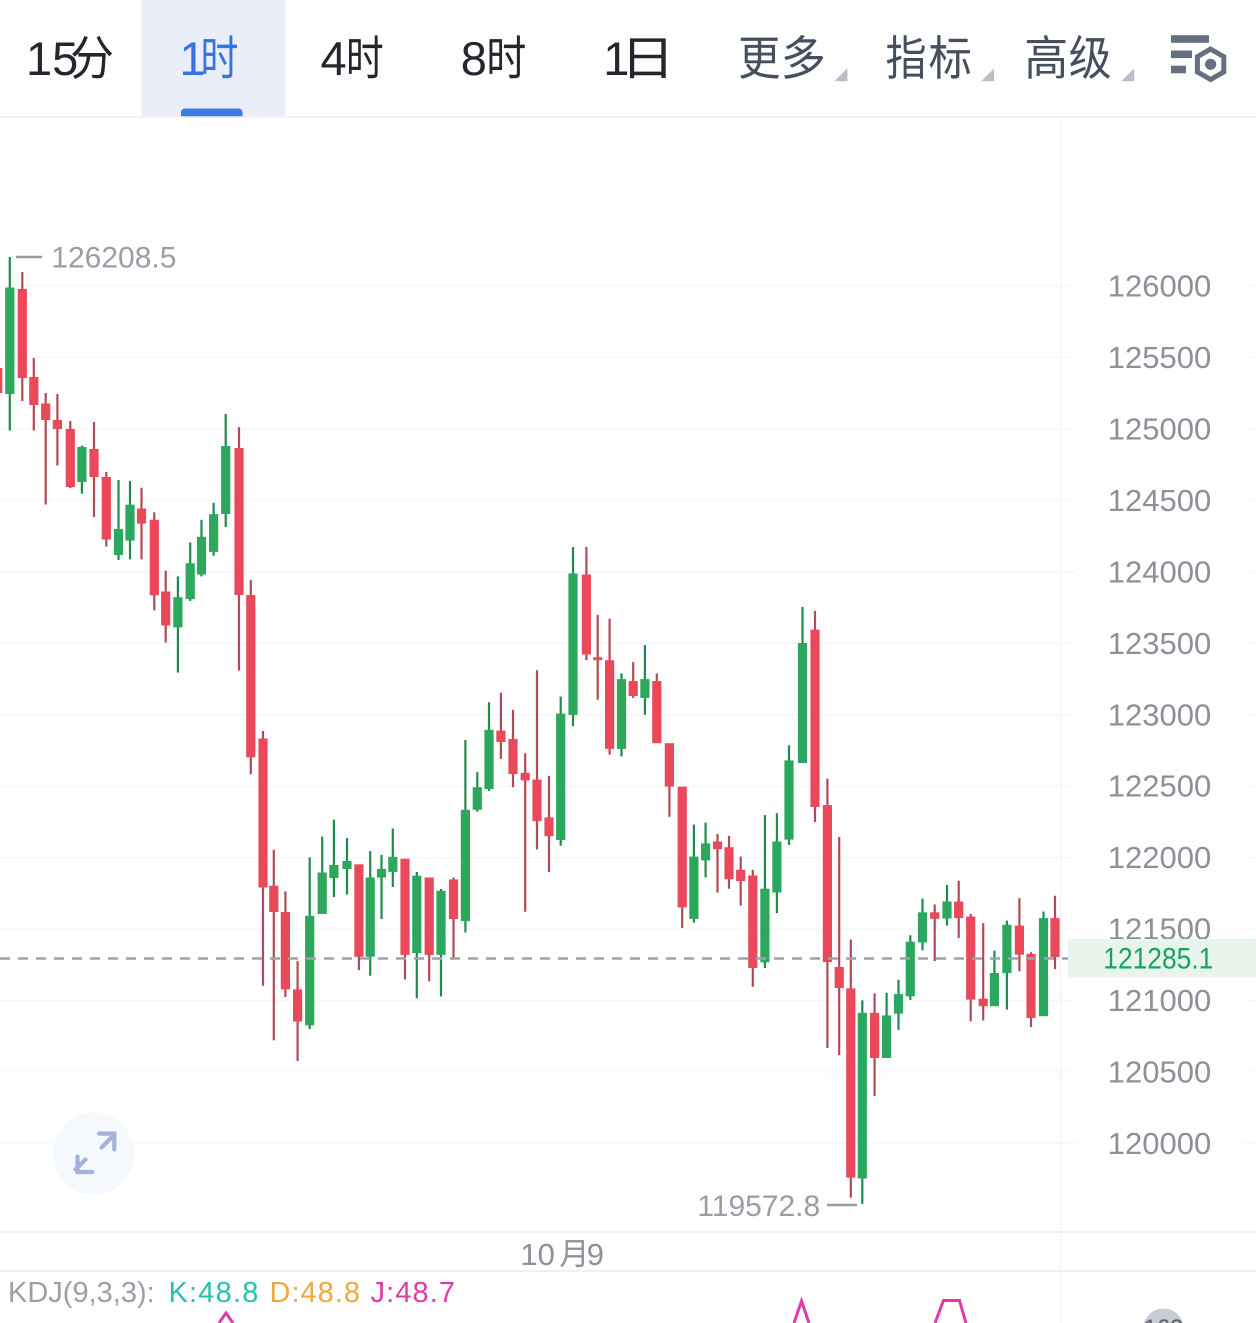 The width and height of the screenshot is (1256, 1323). Describe the element at coordinates (113, 257) in the screenshot. I see `svg-text: 126208.5` at that location.